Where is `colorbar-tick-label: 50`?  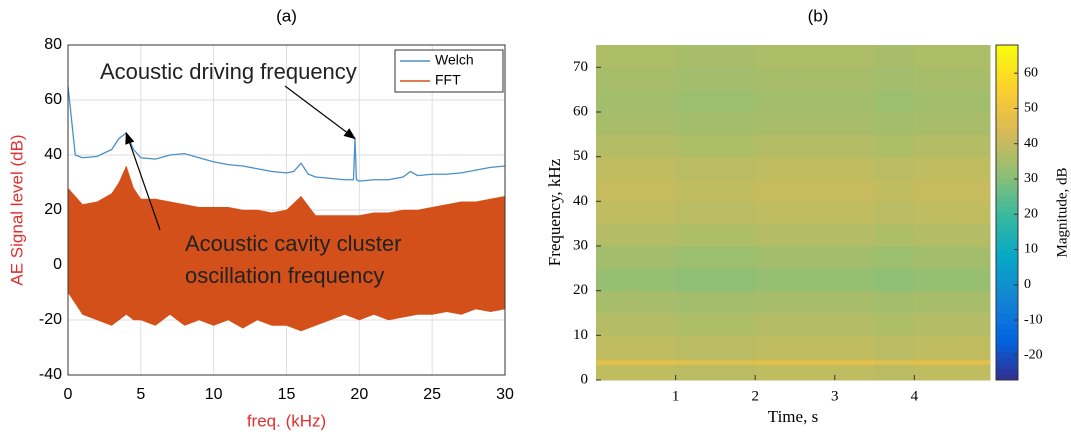 colorbar-tick-label: 50 is located at coordinates (1031, 108).